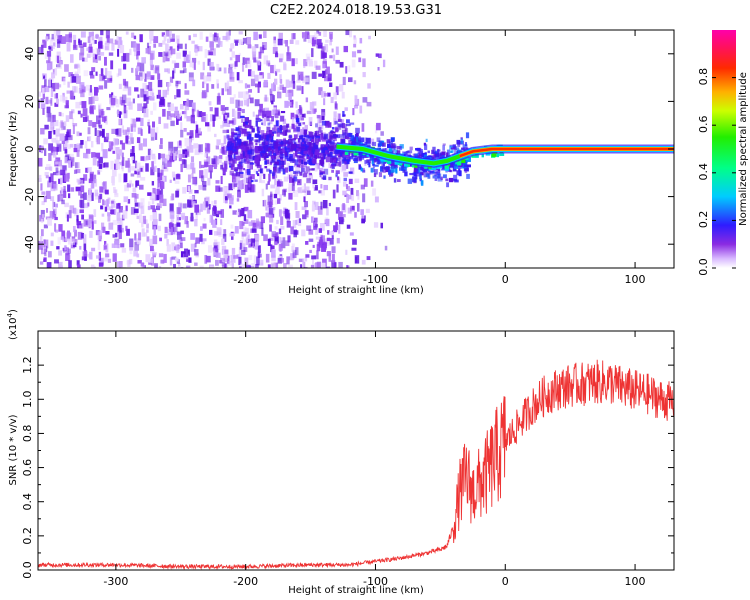 The height and width of the screenshot is (600, 750). What do you see at coordinates (245, 279) in the screenshot?
I see `spectrogram-xtick-label: -200` at bounding box center [245, 279].